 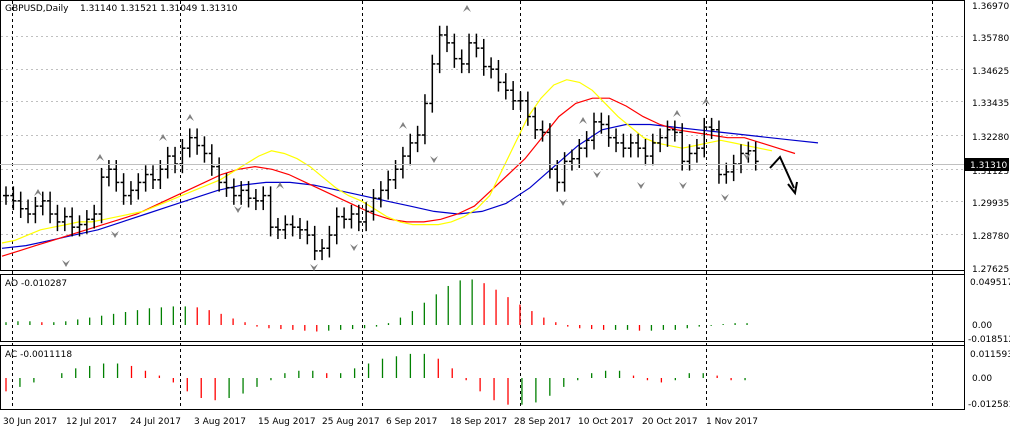 I want to click on price-tick: 1.31125, so click(x=990, y=172).